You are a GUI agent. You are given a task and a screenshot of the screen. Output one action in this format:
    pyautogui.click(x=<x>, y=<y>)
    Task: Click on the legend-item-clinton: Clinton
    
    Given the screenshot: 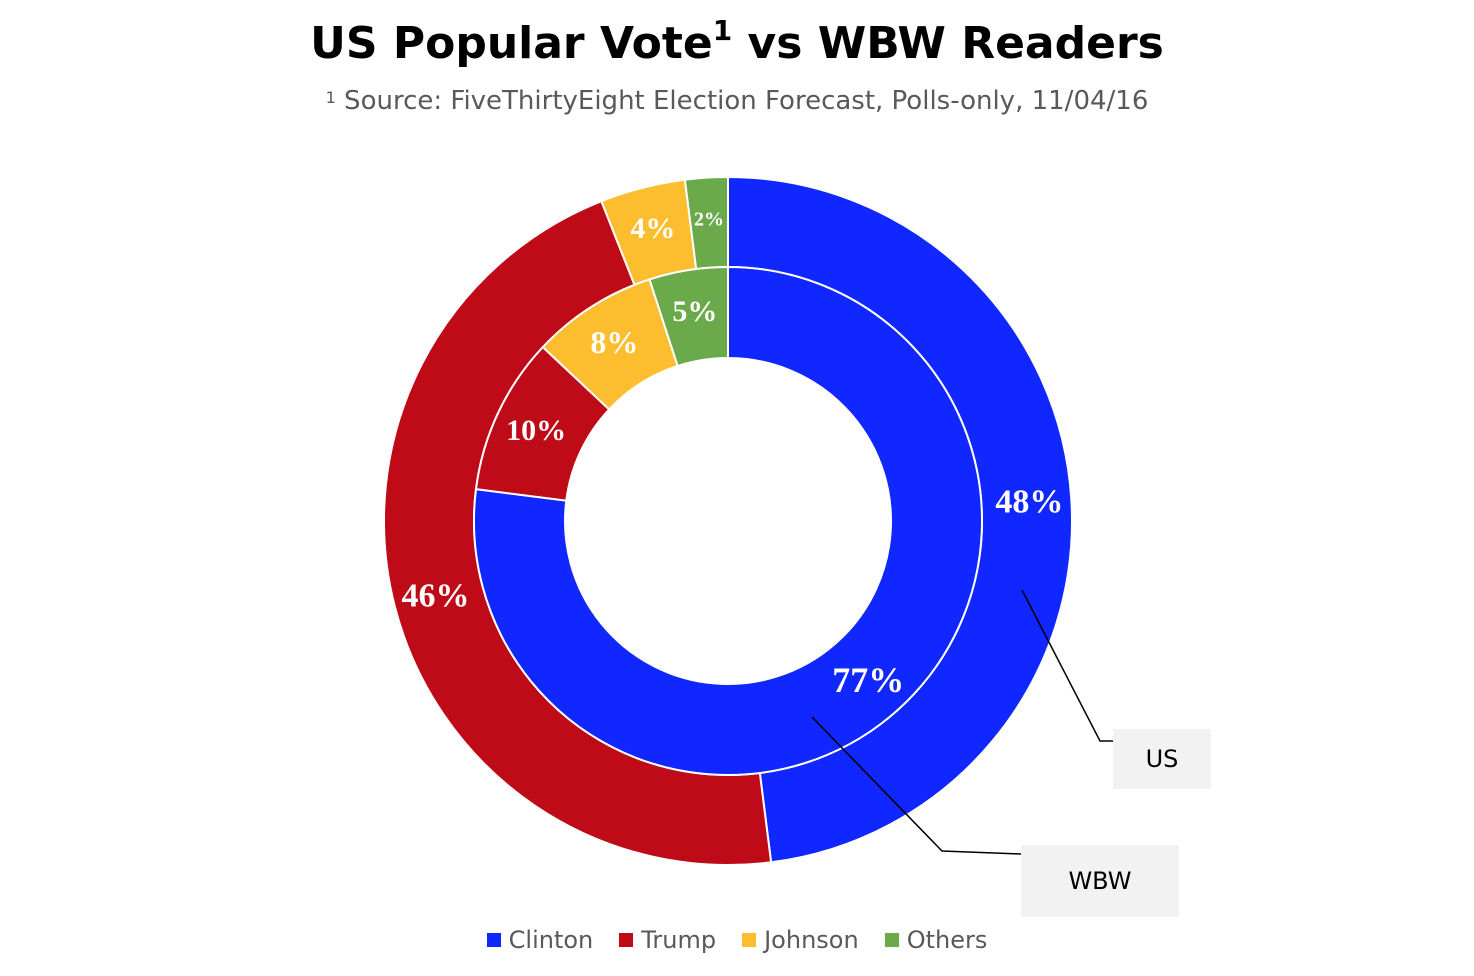 What is the action you would take?
    pyautogui.click(x=540, y=940)
    